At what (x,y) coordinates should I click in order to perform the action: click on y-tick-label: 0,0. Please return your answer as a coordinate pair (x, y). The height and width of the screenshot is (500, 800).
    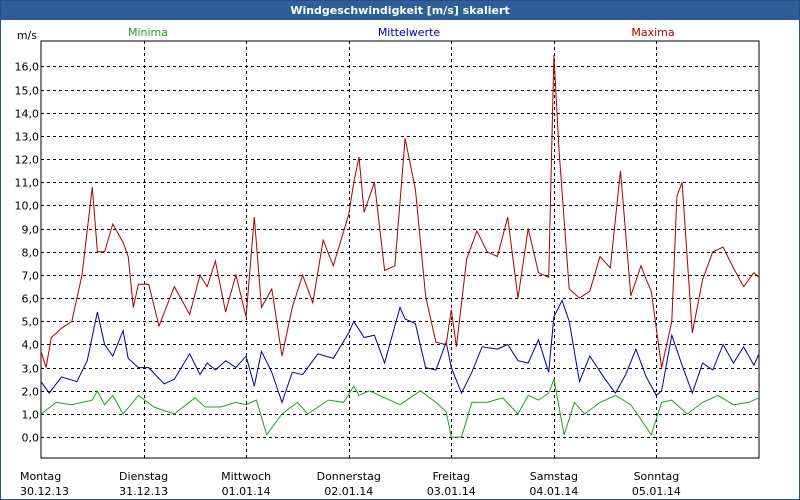
    Looking at the image, I should click on (31, 438).